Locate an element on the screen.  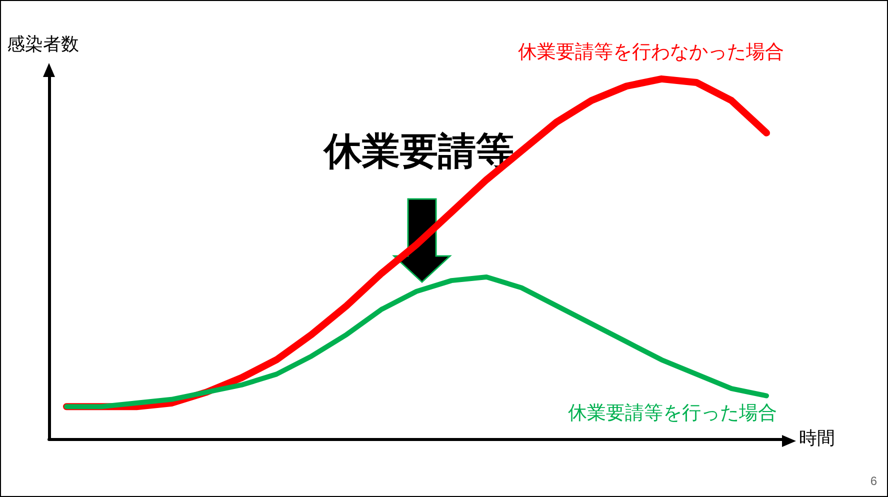
text: 6 is located at coordinates (874, 481).